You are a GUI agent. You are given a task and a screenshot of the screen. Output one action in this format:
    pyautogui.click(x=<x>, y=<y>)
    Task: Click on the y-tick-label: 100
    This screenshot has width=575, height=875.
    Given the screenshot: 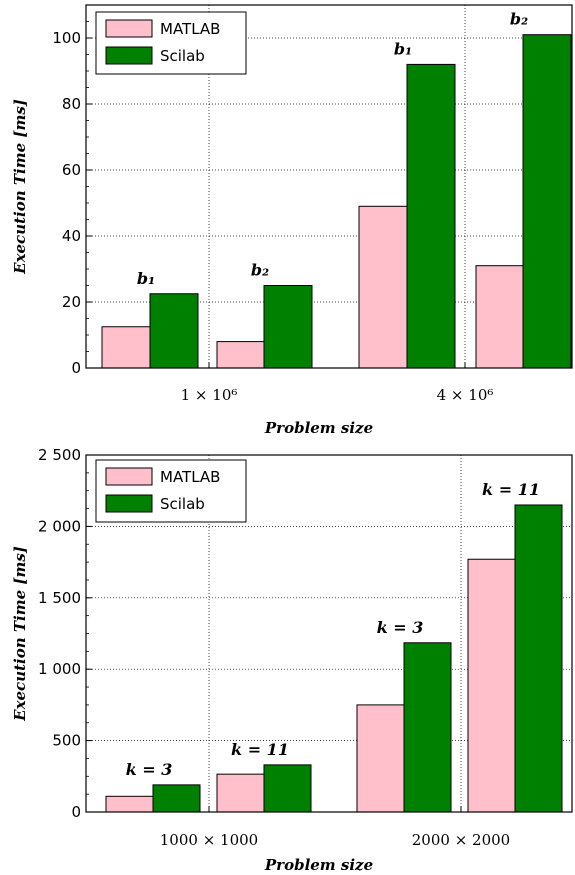 What is the action you would take?
    pyautogui.click(x=66, y=38)
    